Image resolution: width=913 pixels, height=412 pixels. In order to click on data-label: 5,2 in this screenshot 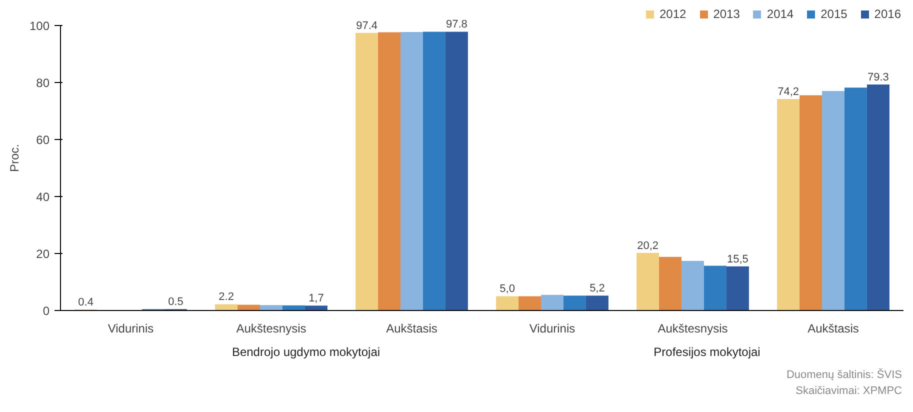, I will do `click(597, 288)`.